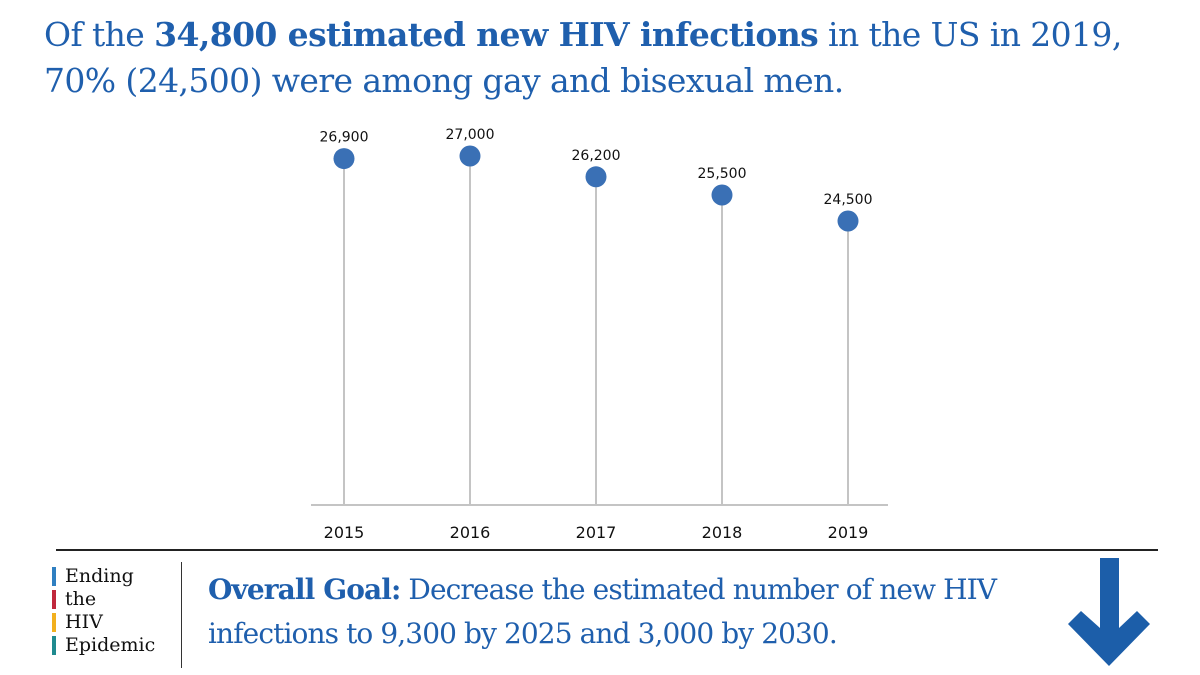 Image resolution: width=1200 pixels, height=675 pixels. What do you see at coordinates (84, 622) in the screenshot?
I see `logo-text: HIV` at bounding box center [84, 622].